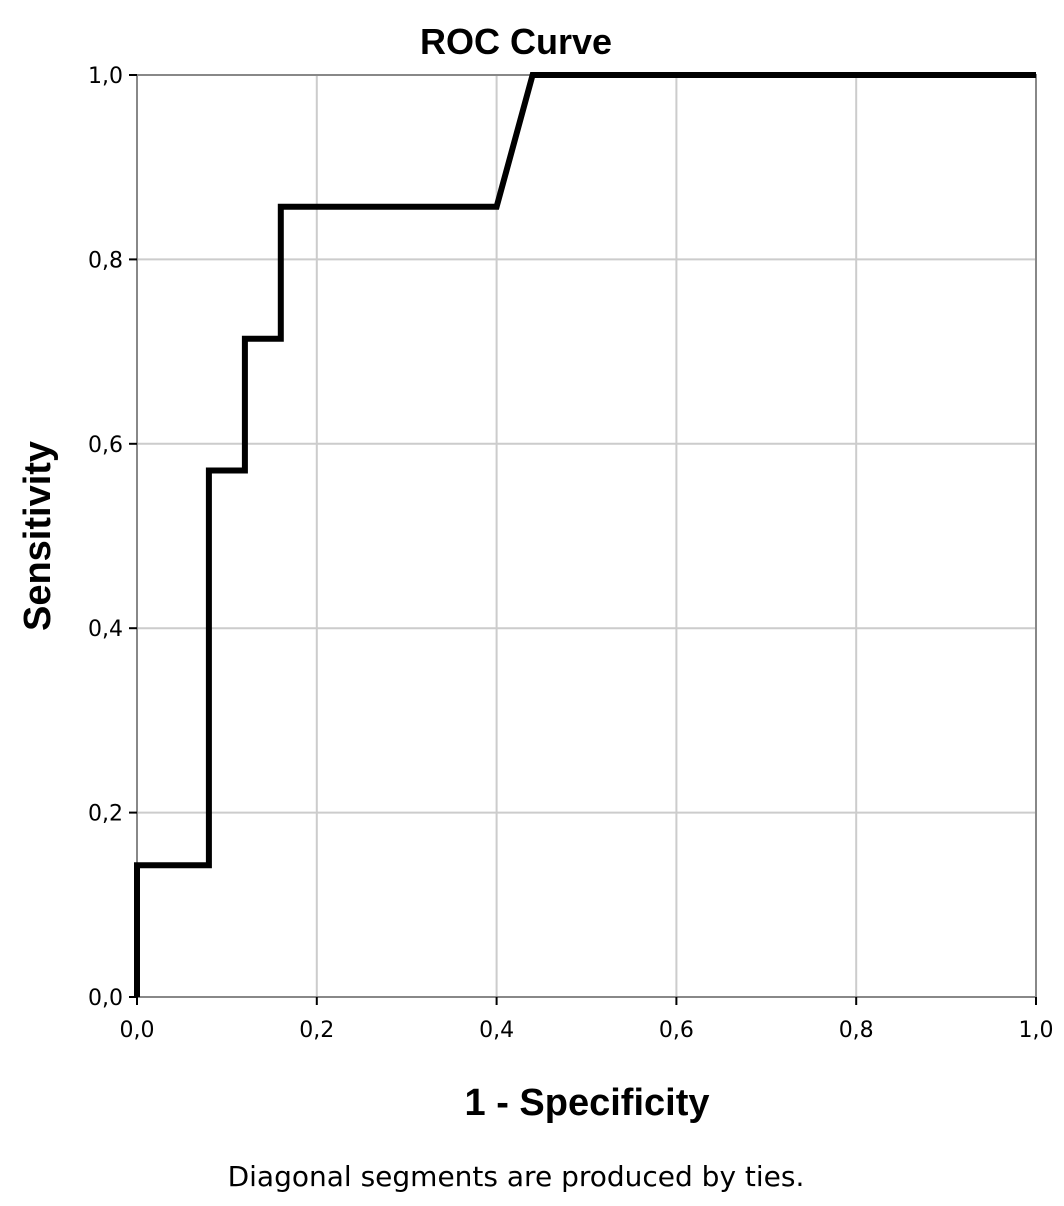  What do you see at coordinates (112, 537) in the screenshot?
I see `y-axis-ticks: 0,0 0,2 0,4 0,6 0,8 1,0` at bounding box center [112, 537].